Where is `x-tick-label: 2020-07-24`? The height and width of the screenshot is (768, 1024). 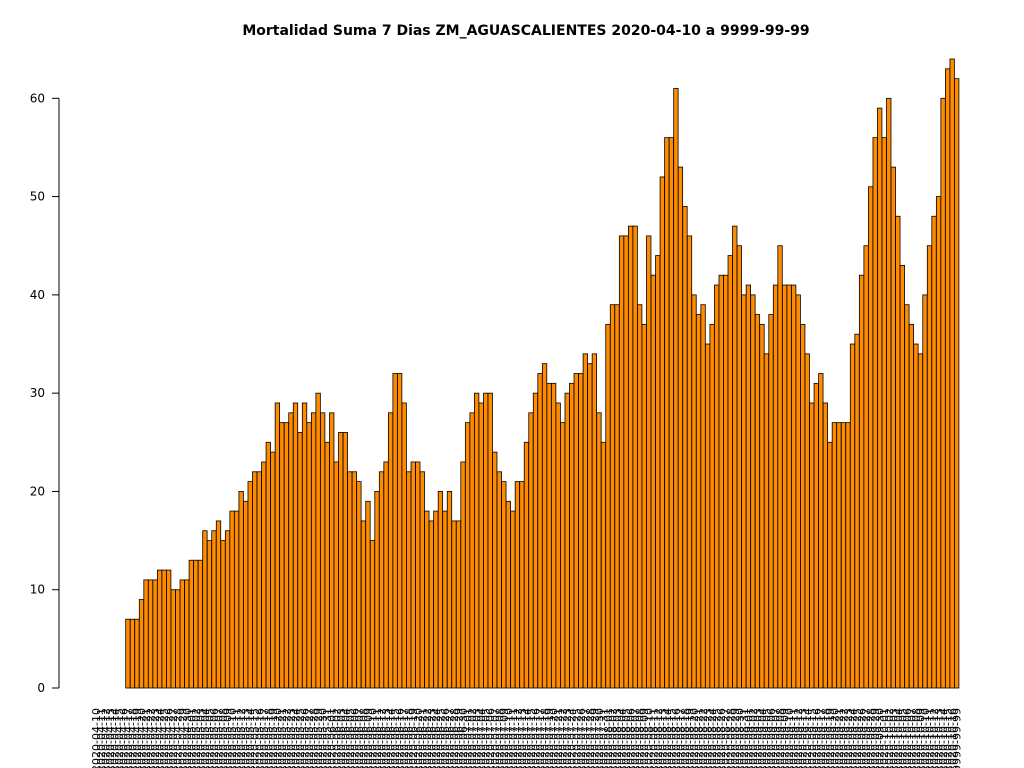 x-tick-label: 2020-07-24 is located at coordinates (572, 738).